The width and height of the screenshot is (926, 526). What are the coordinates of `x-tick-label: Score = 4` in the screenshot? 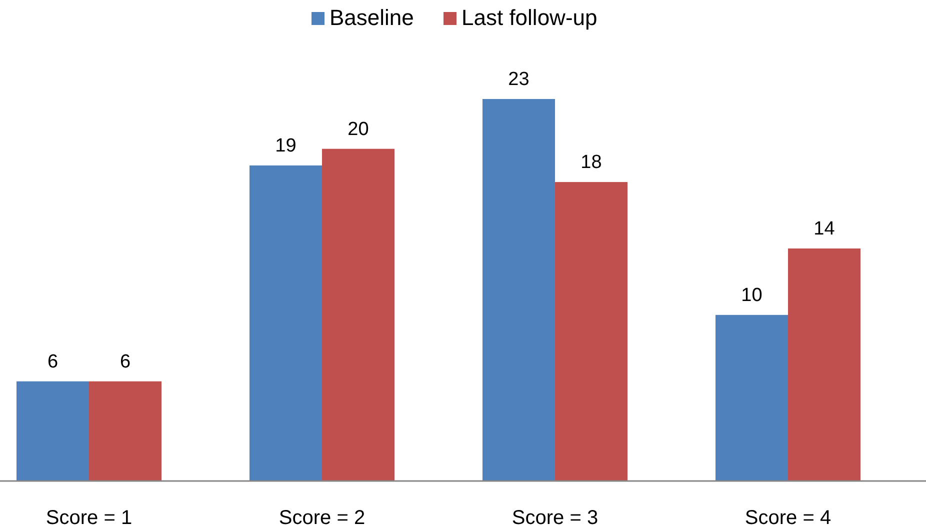 It's located at (788, 516).